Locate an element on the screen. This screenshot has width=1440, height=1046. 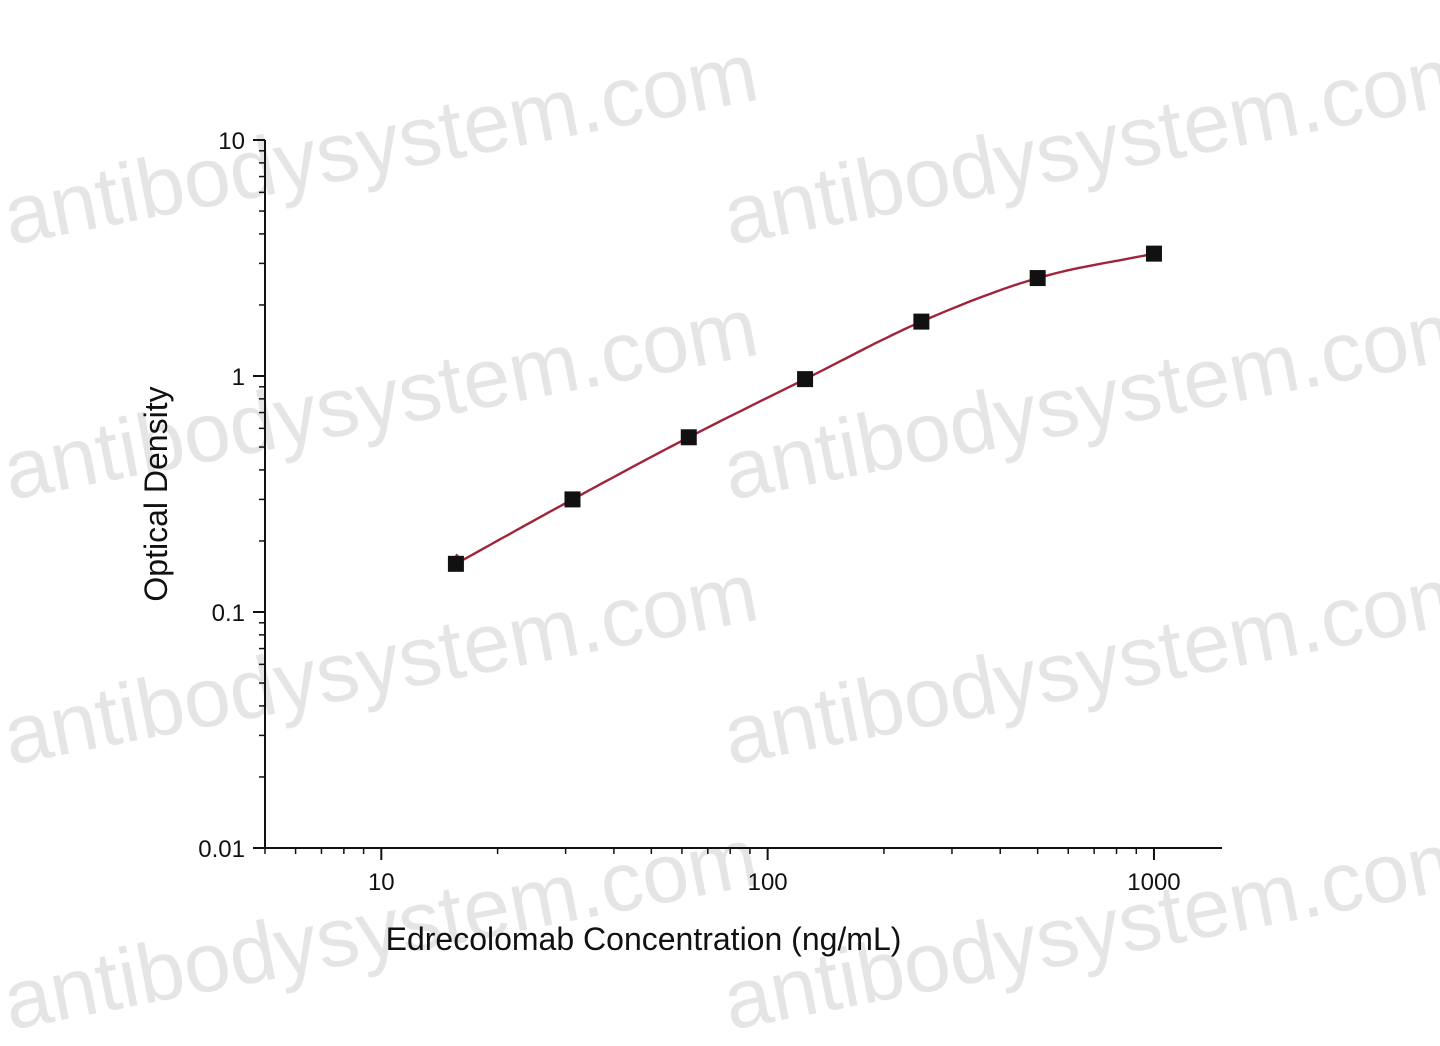
y-tick-label: 10 is located at coordinates (231, 141).